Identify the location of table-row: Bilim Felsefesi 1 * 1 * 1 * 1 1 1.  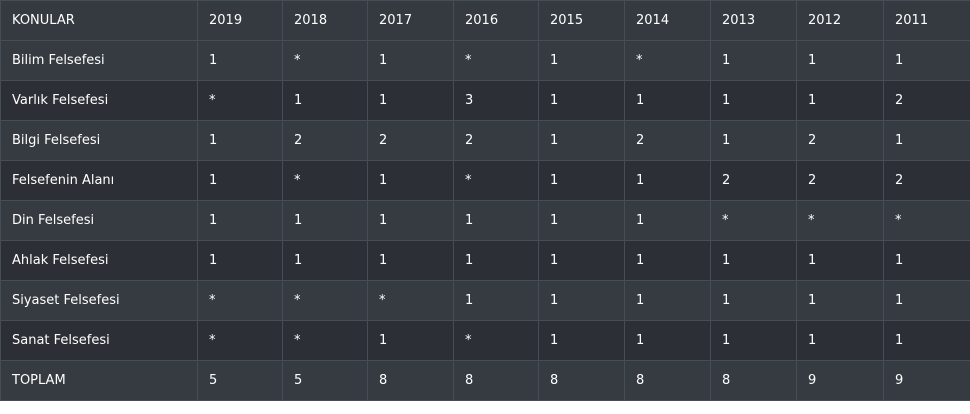
(485, 60).